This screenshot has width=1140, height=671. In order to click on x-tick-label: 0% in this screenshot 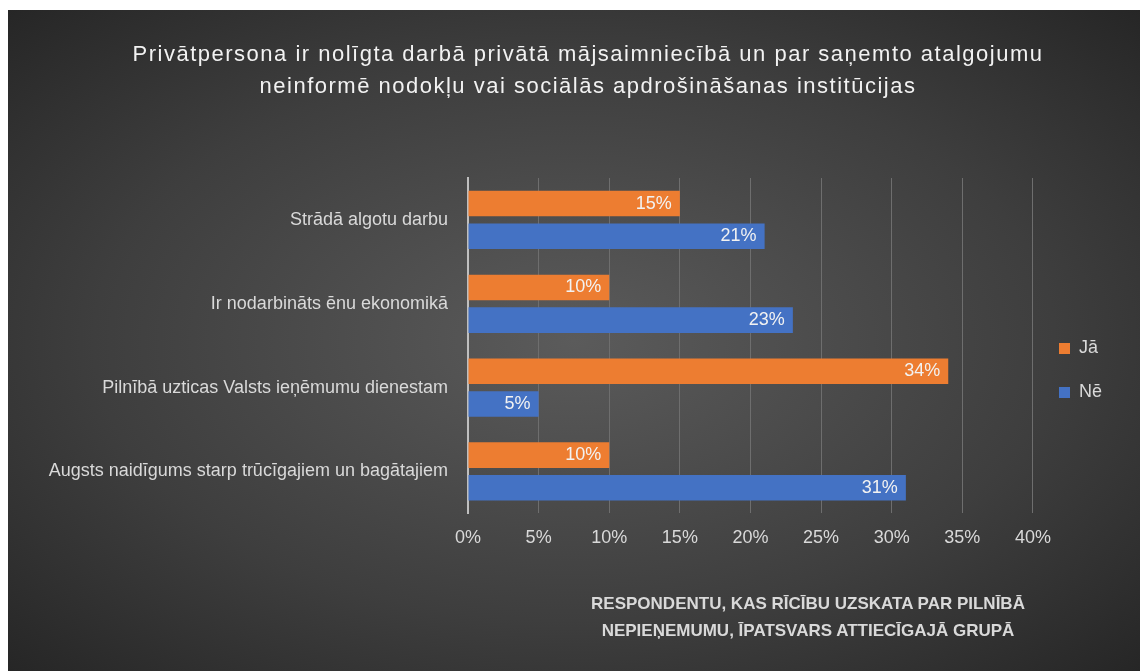, I will do `click(468, 537)`.